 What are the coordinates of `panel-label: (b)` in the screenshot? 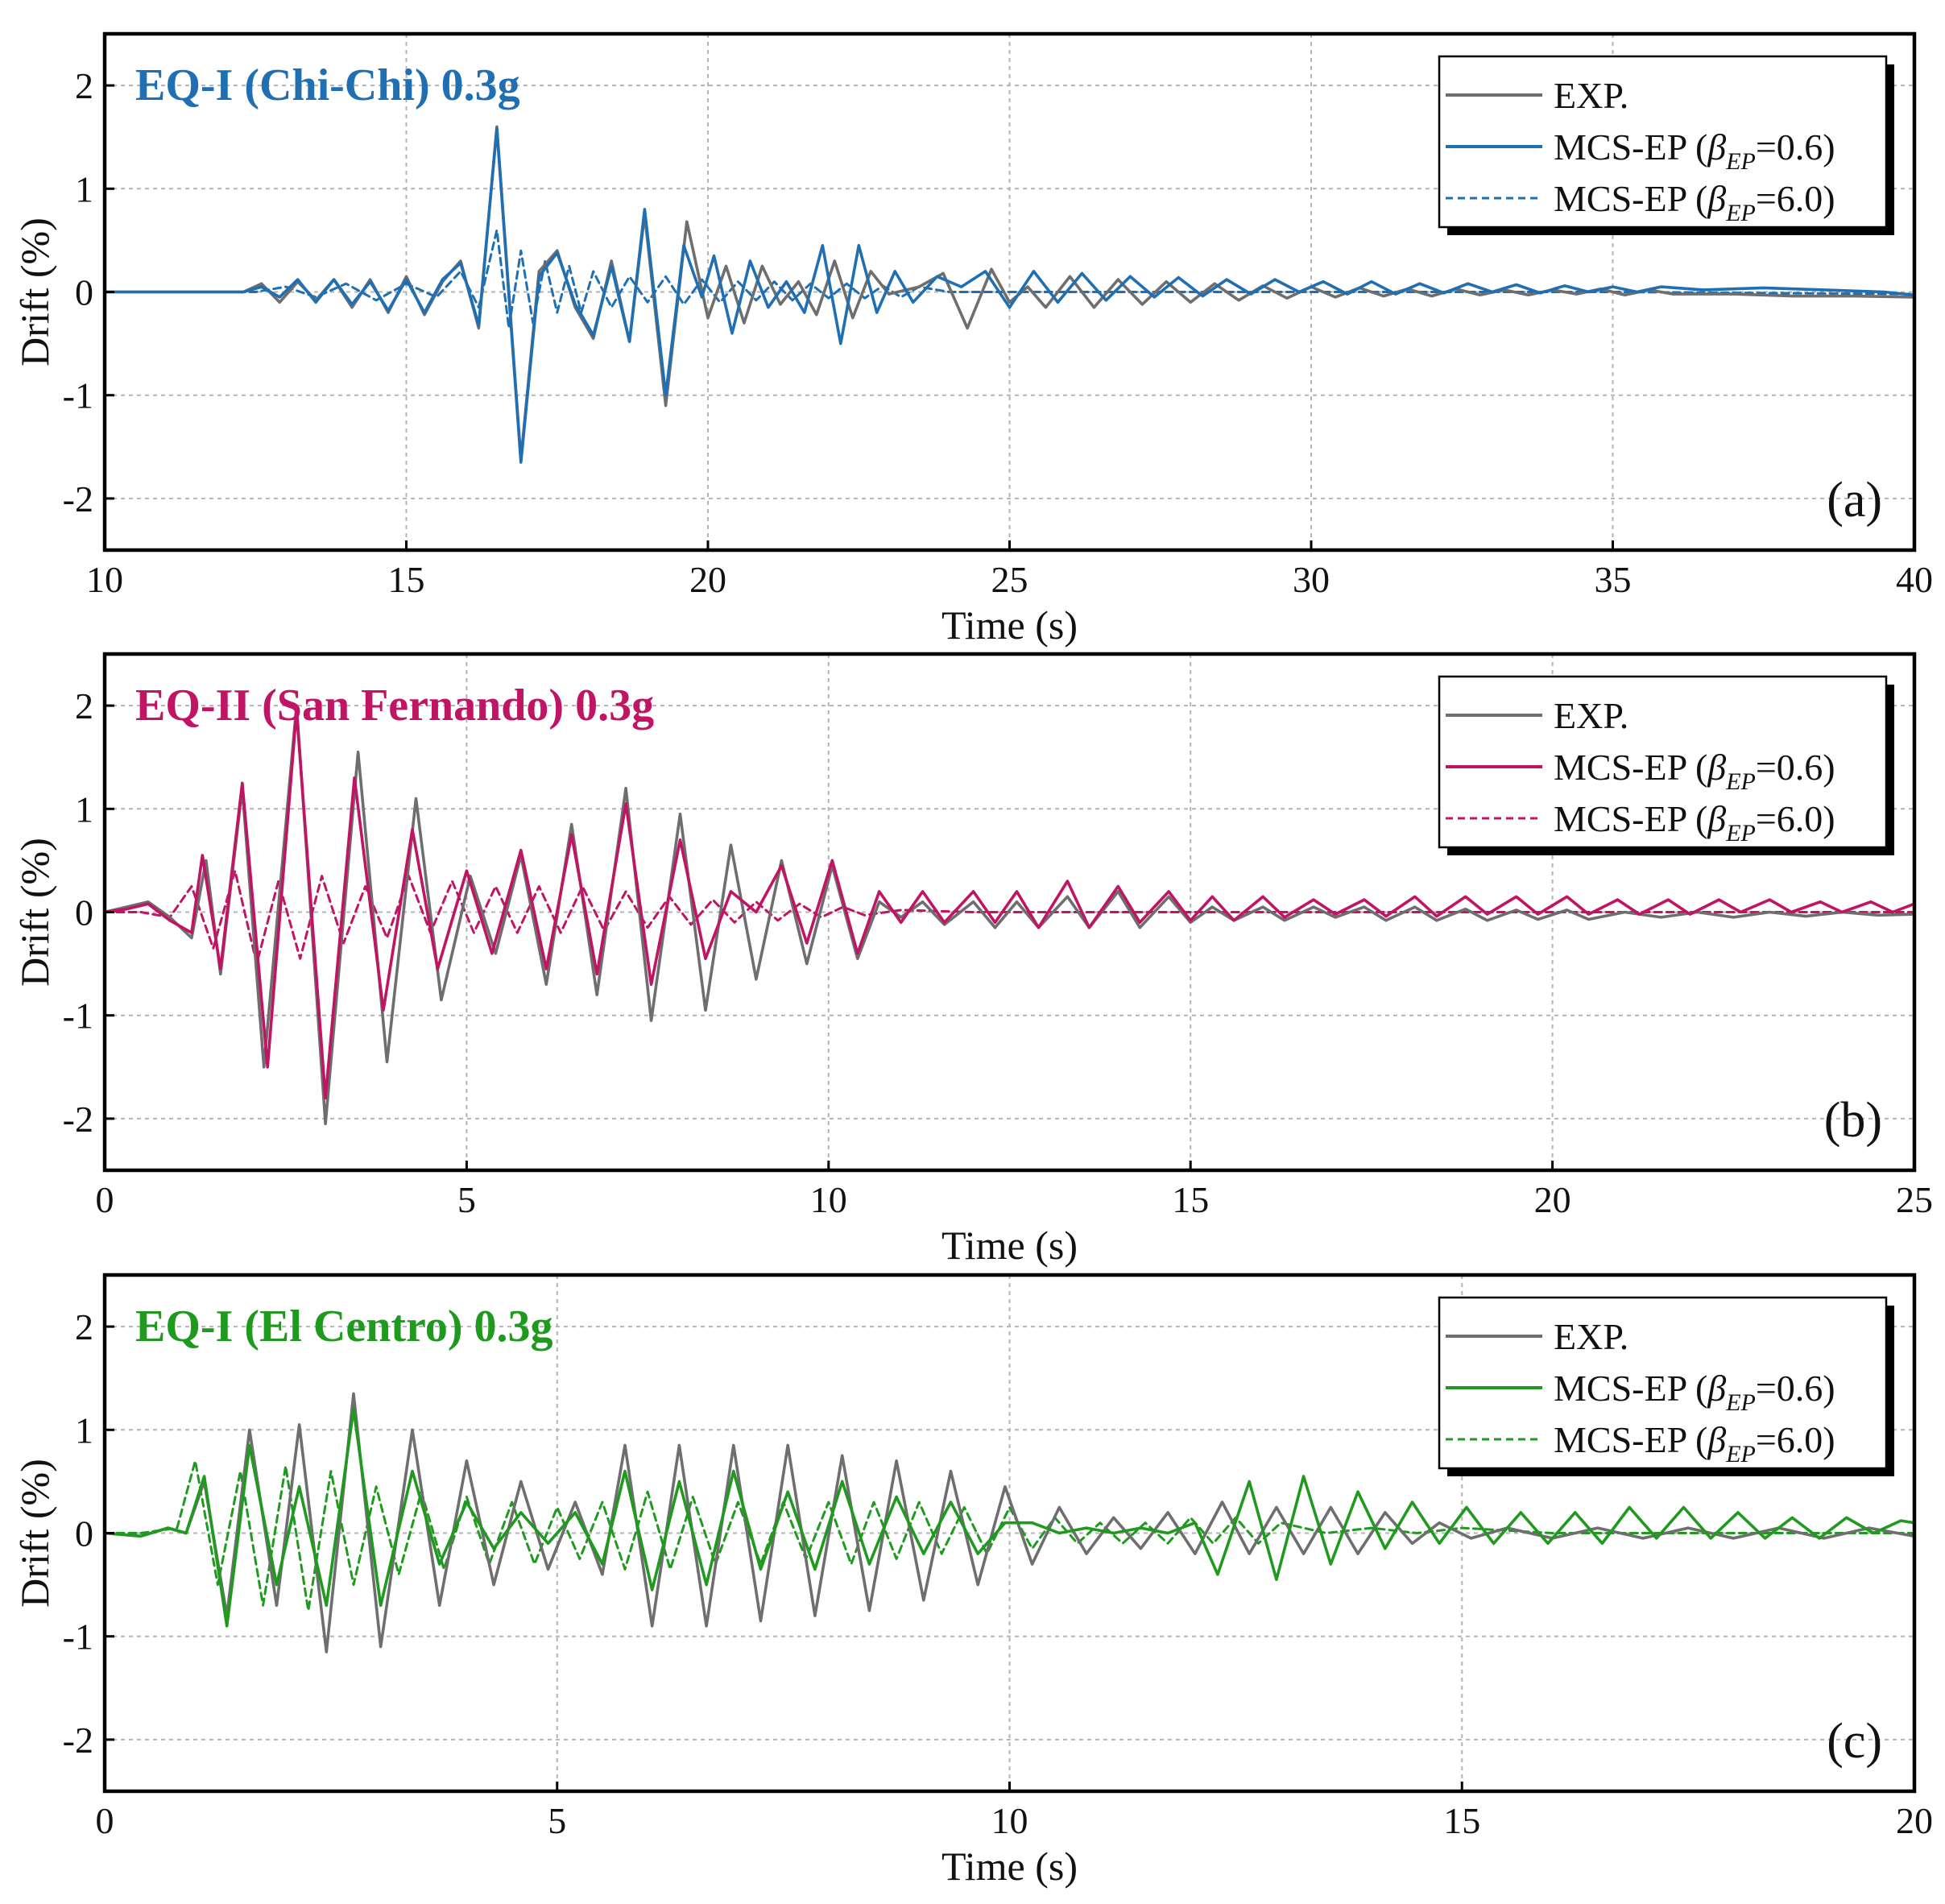 It's located at (1853, 1120).